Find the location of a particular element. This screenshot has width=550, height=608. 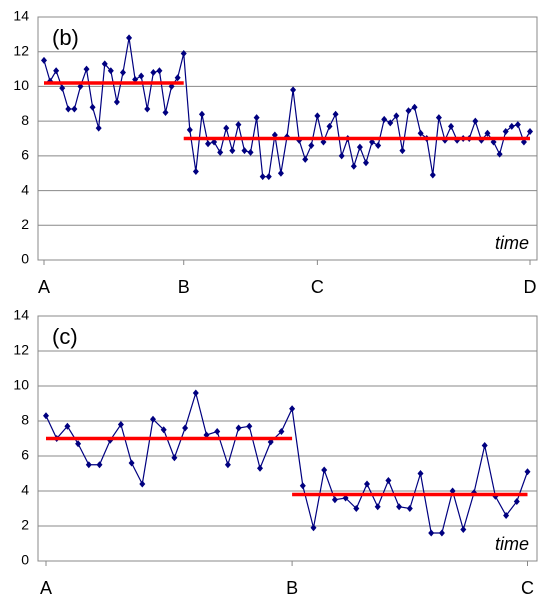

x-tick-label: C is located at coordinates (527, 588).